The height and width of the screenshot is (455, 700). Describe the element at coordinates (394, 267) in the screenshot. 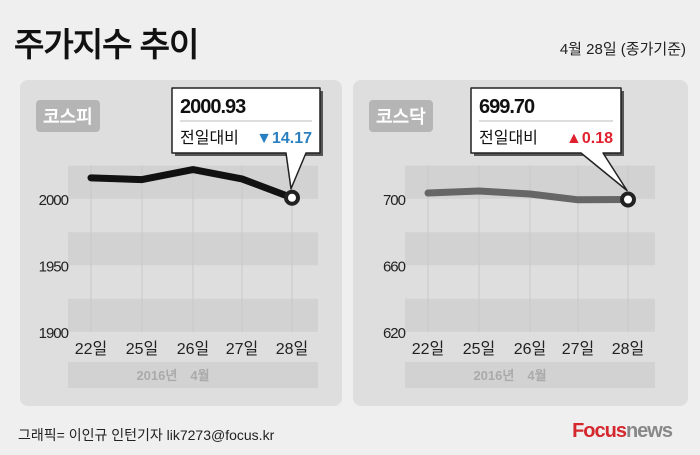

I see `y-tick-label: 660` at that location.